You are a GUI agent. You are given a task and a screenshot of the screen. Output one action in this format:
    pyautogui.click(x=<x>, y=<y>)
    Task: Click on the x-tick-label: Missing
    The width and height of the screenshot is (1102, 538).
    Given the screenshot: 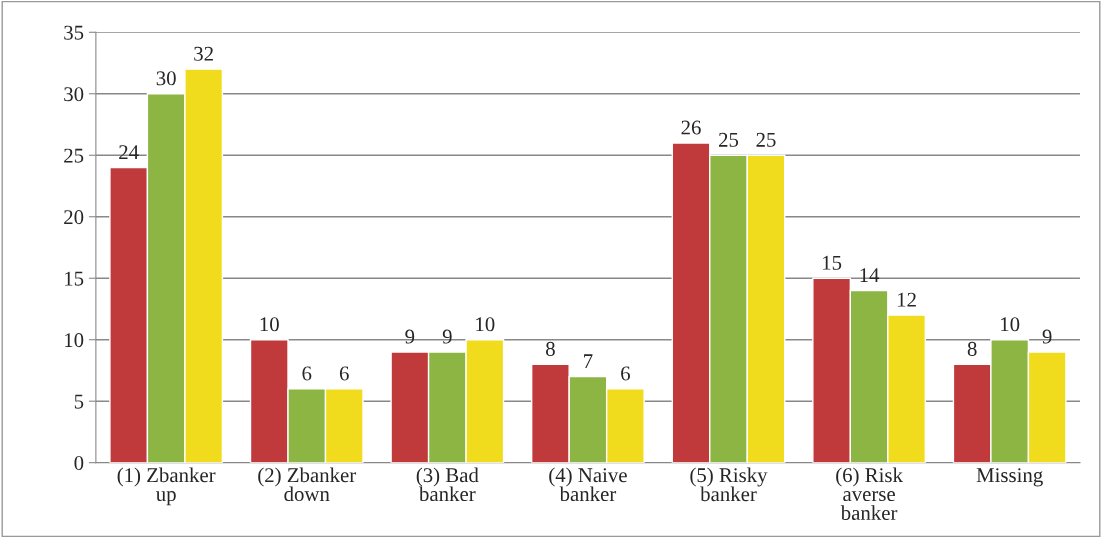 What is the action you would take?
    pyautogui.click(x=1009, y=477)
    